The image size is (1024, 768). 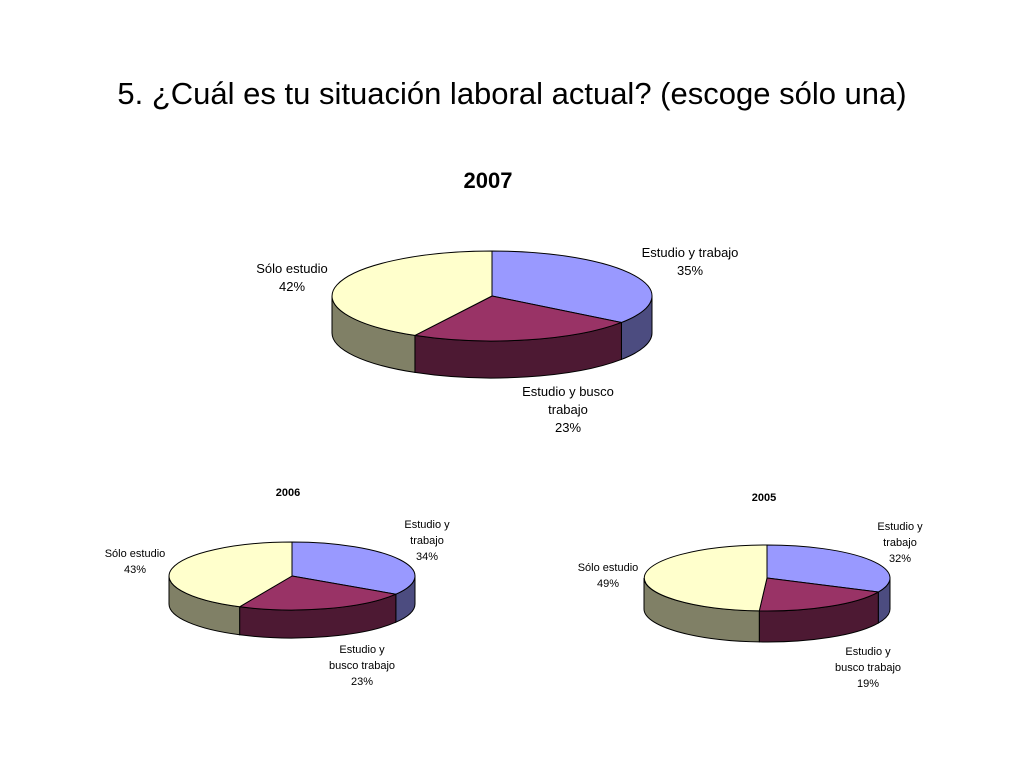 What do you see at coordinates (135, 562) in the screenshot?
I see `data-label-solo-estudio: Sólo estudio 43%` at bounding box center [135, 562].